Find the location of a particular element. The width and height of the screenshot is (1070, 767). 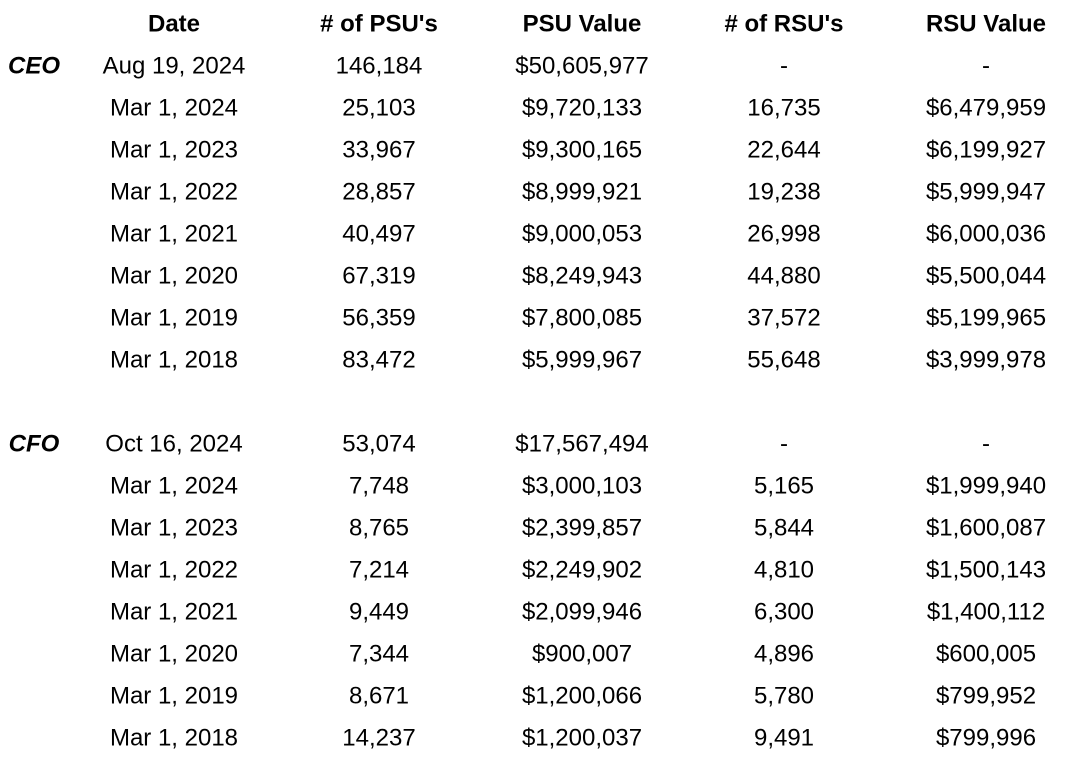

table-cell: $5,999,967 is located at coordinates (582, 359).